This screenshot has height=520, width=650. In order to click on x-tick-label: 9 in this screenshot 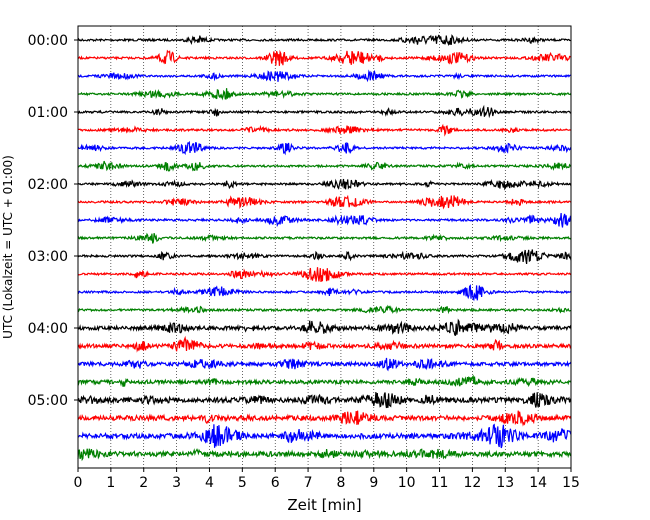, I will do `click(373, 483)`.